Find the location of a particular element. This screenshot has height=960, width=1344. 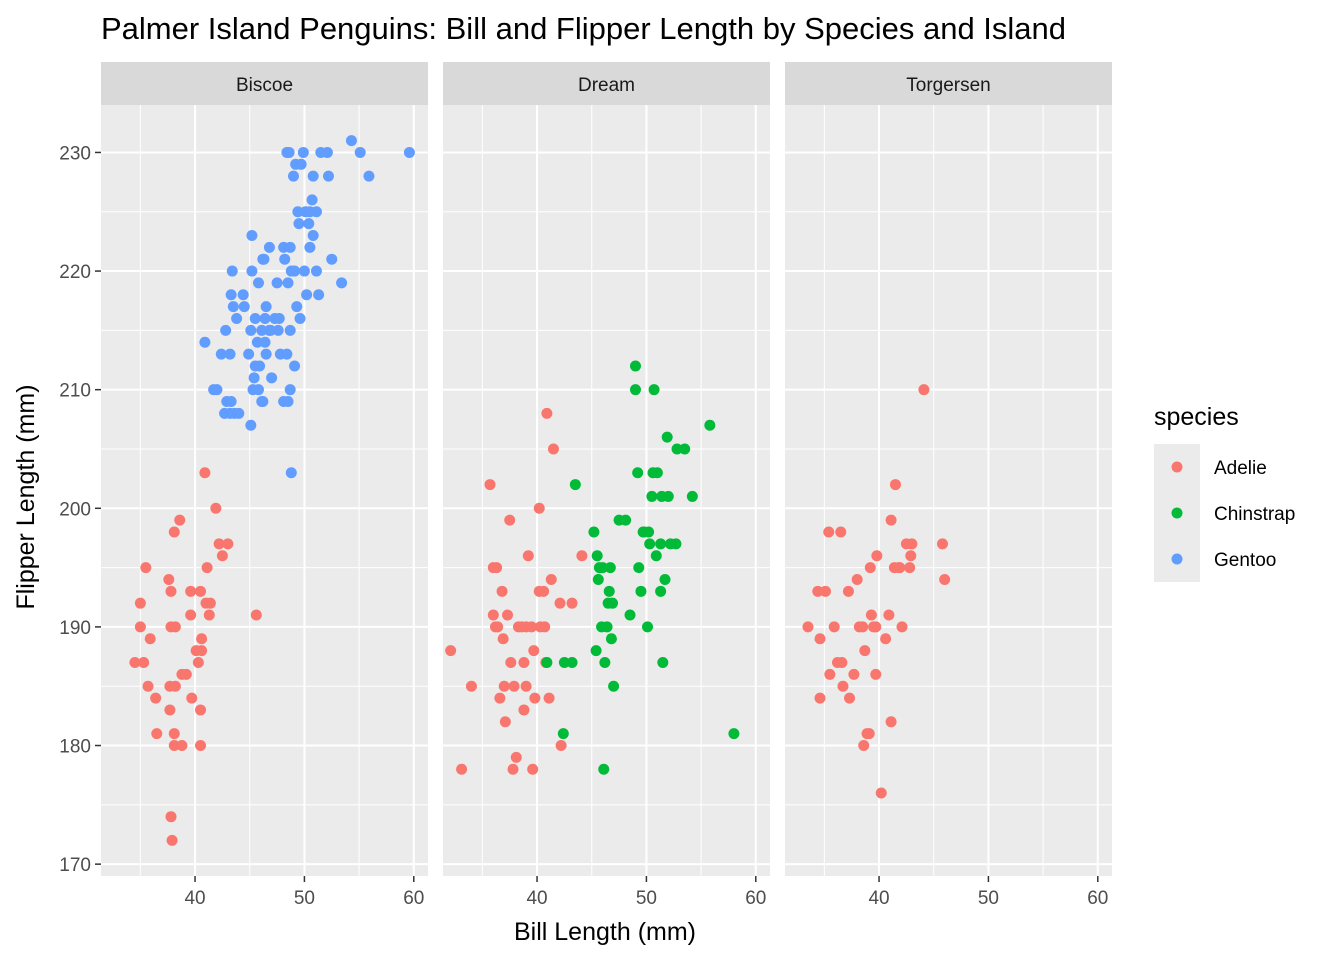

y-tick-label: 220 is located at coordinates (75, 272).